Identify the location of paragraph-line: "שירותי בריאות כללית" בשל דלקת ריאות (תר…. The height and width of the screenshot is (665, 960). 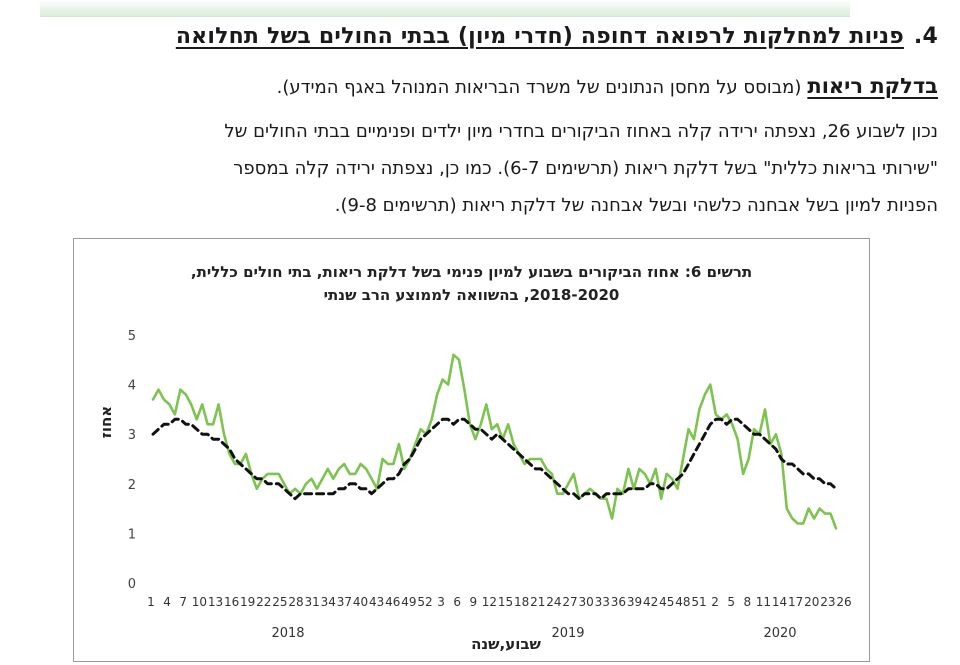
(585, 168).